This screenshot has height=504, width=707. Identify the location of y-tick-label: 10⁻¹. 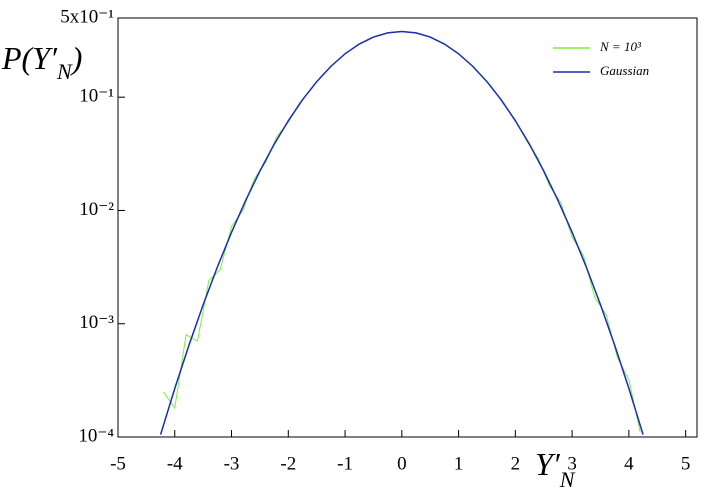
(96, 96).